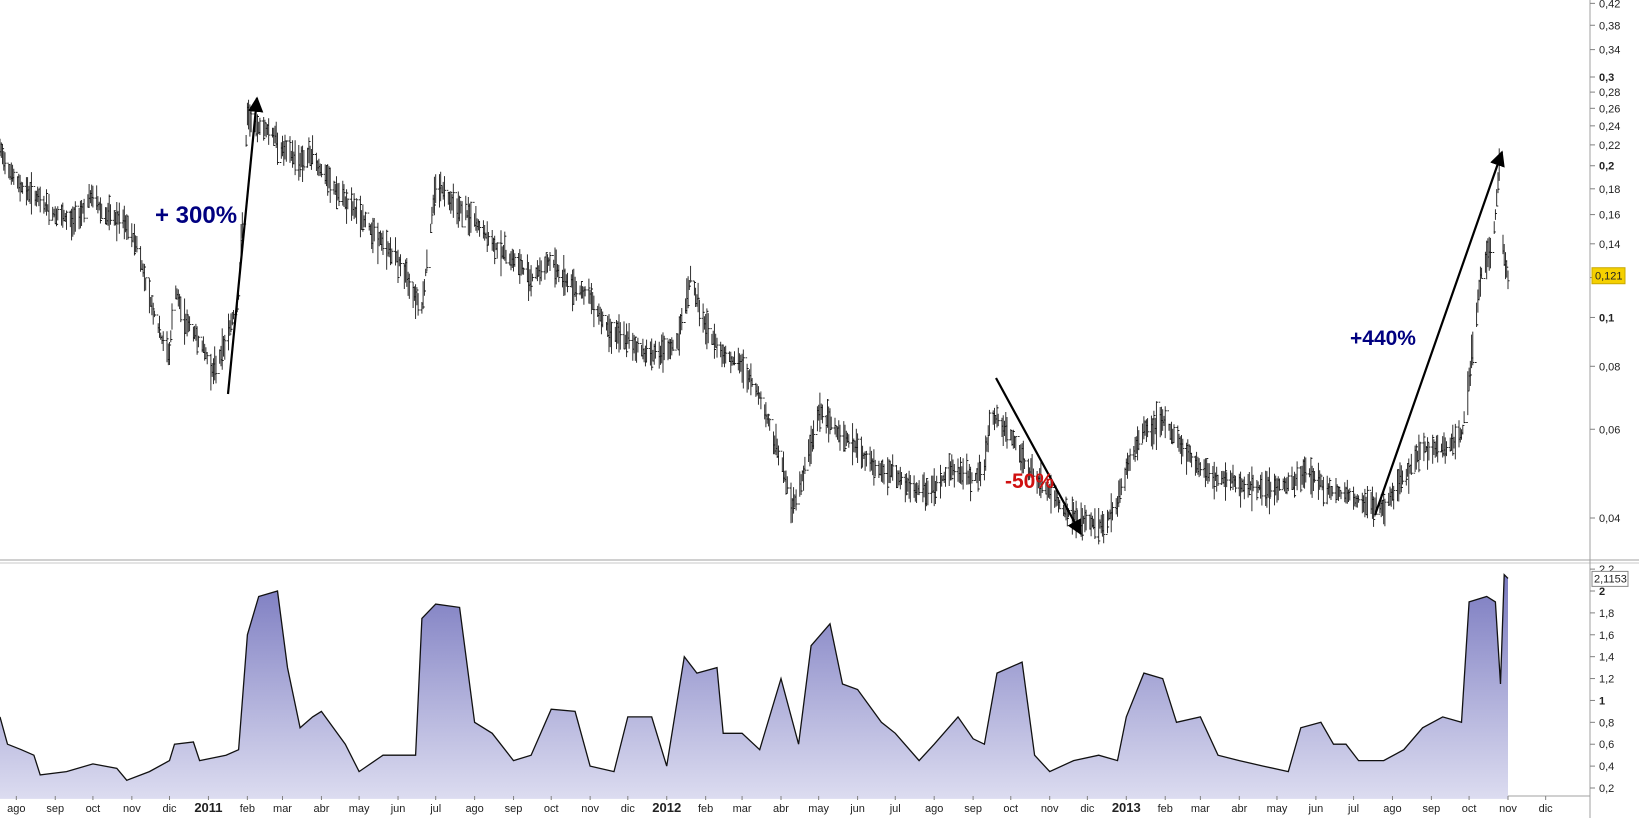  I want to click on last-volatility-badge, so click(1610, 578).